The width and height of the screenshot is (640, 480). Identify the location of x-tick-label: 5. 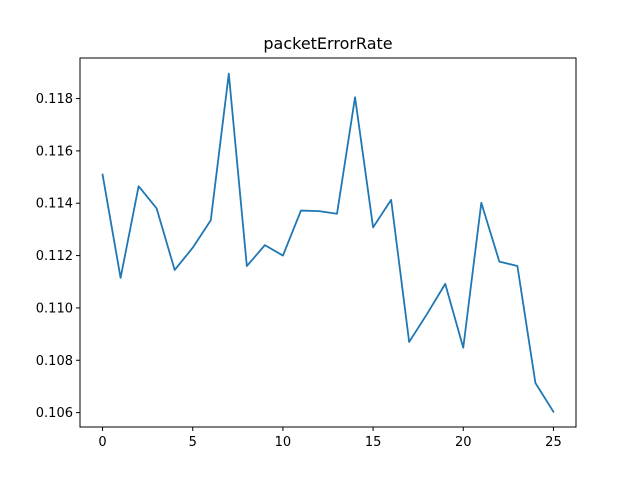
(193, 442).